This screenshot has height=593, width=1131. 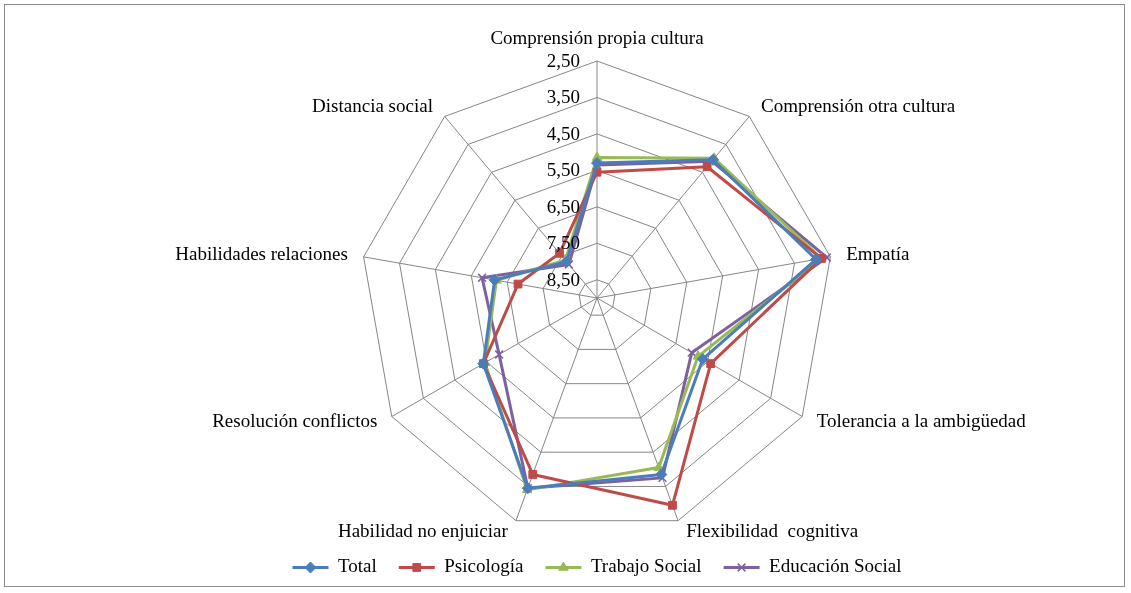 I want to click on spoke-label: Distancia social, so click(x=372, y=106).